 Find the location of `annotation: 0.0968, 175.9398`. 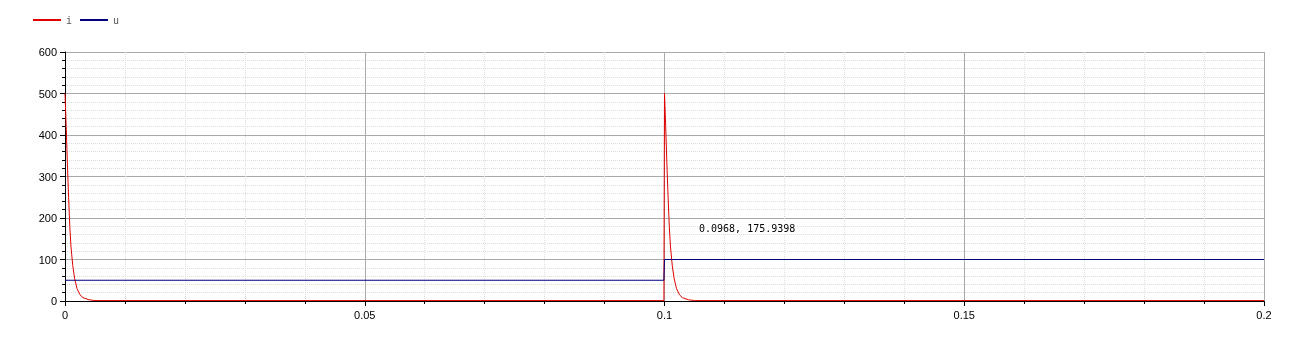

annotation: 0.0968, 175.9398 is located at coordinates (747, 228).